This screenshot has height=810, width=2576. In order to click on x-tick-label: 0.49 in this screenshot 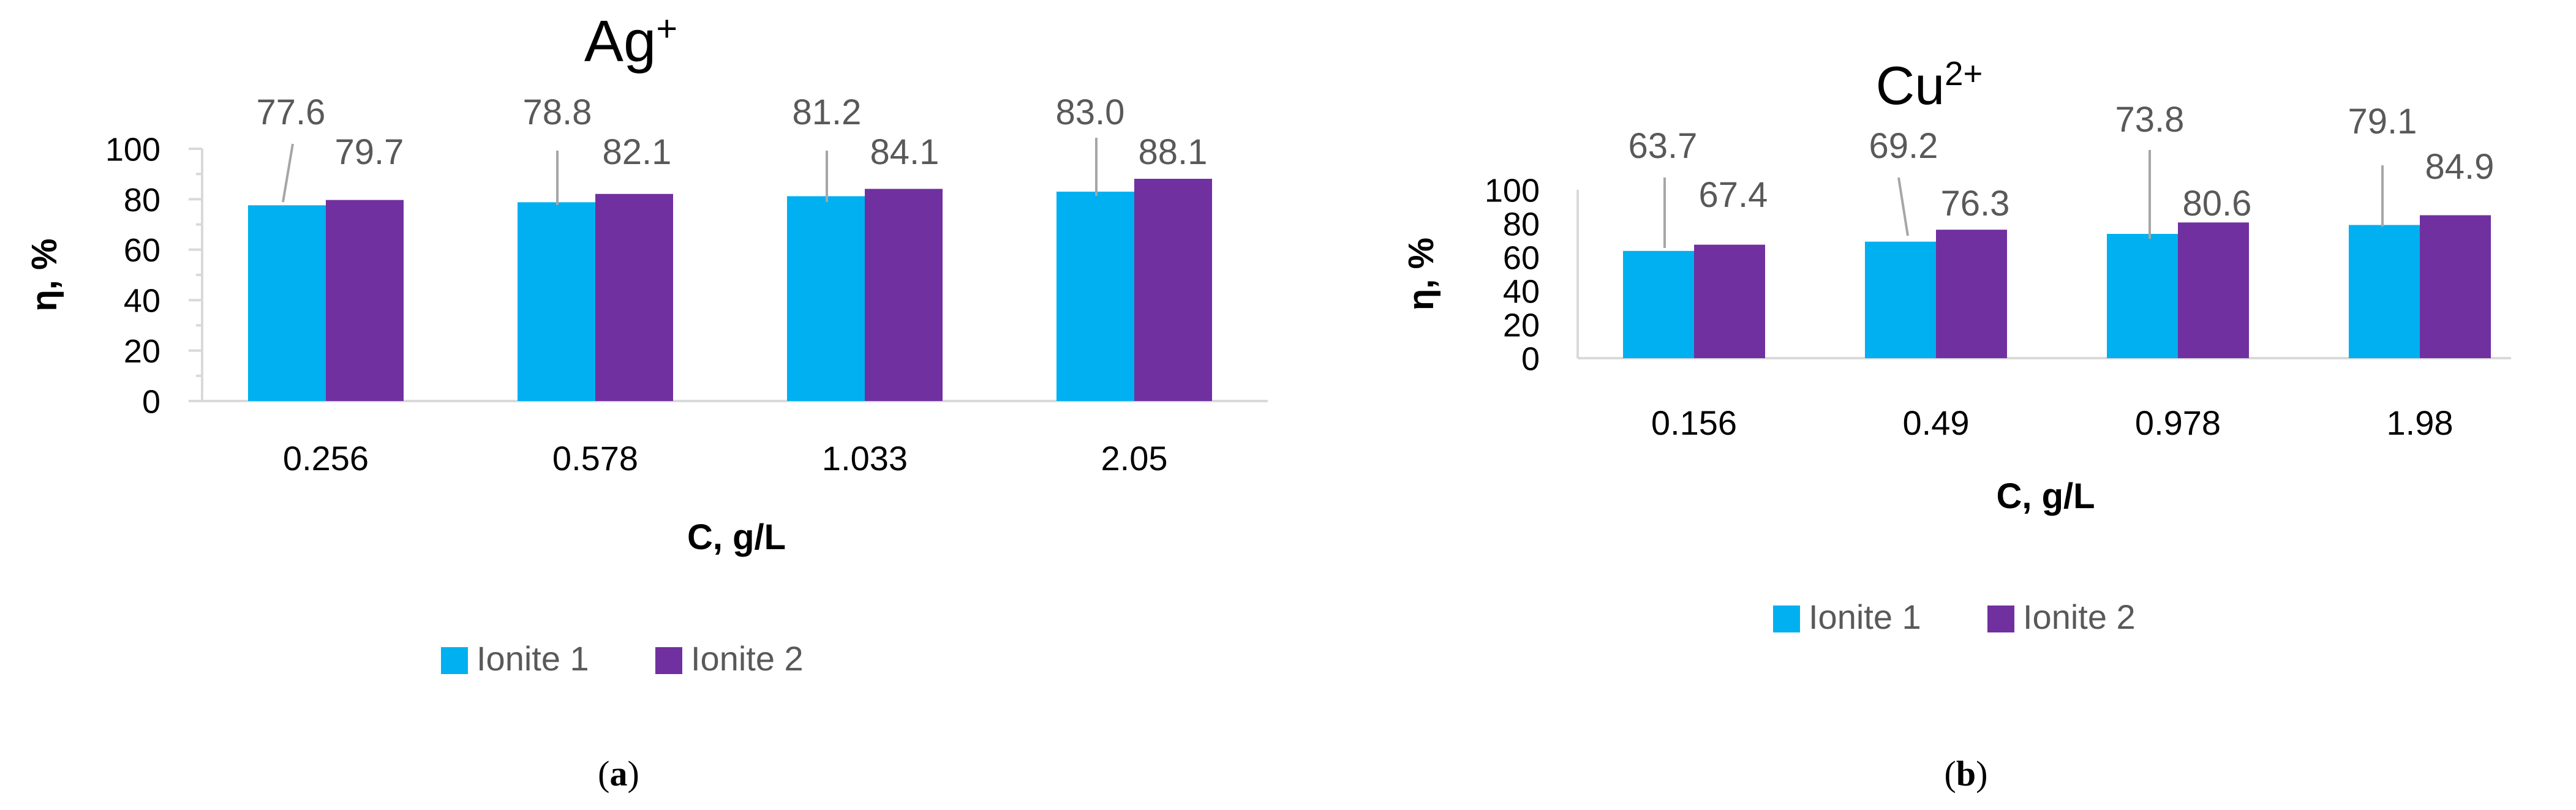, I will do `click(1936, 423)`.